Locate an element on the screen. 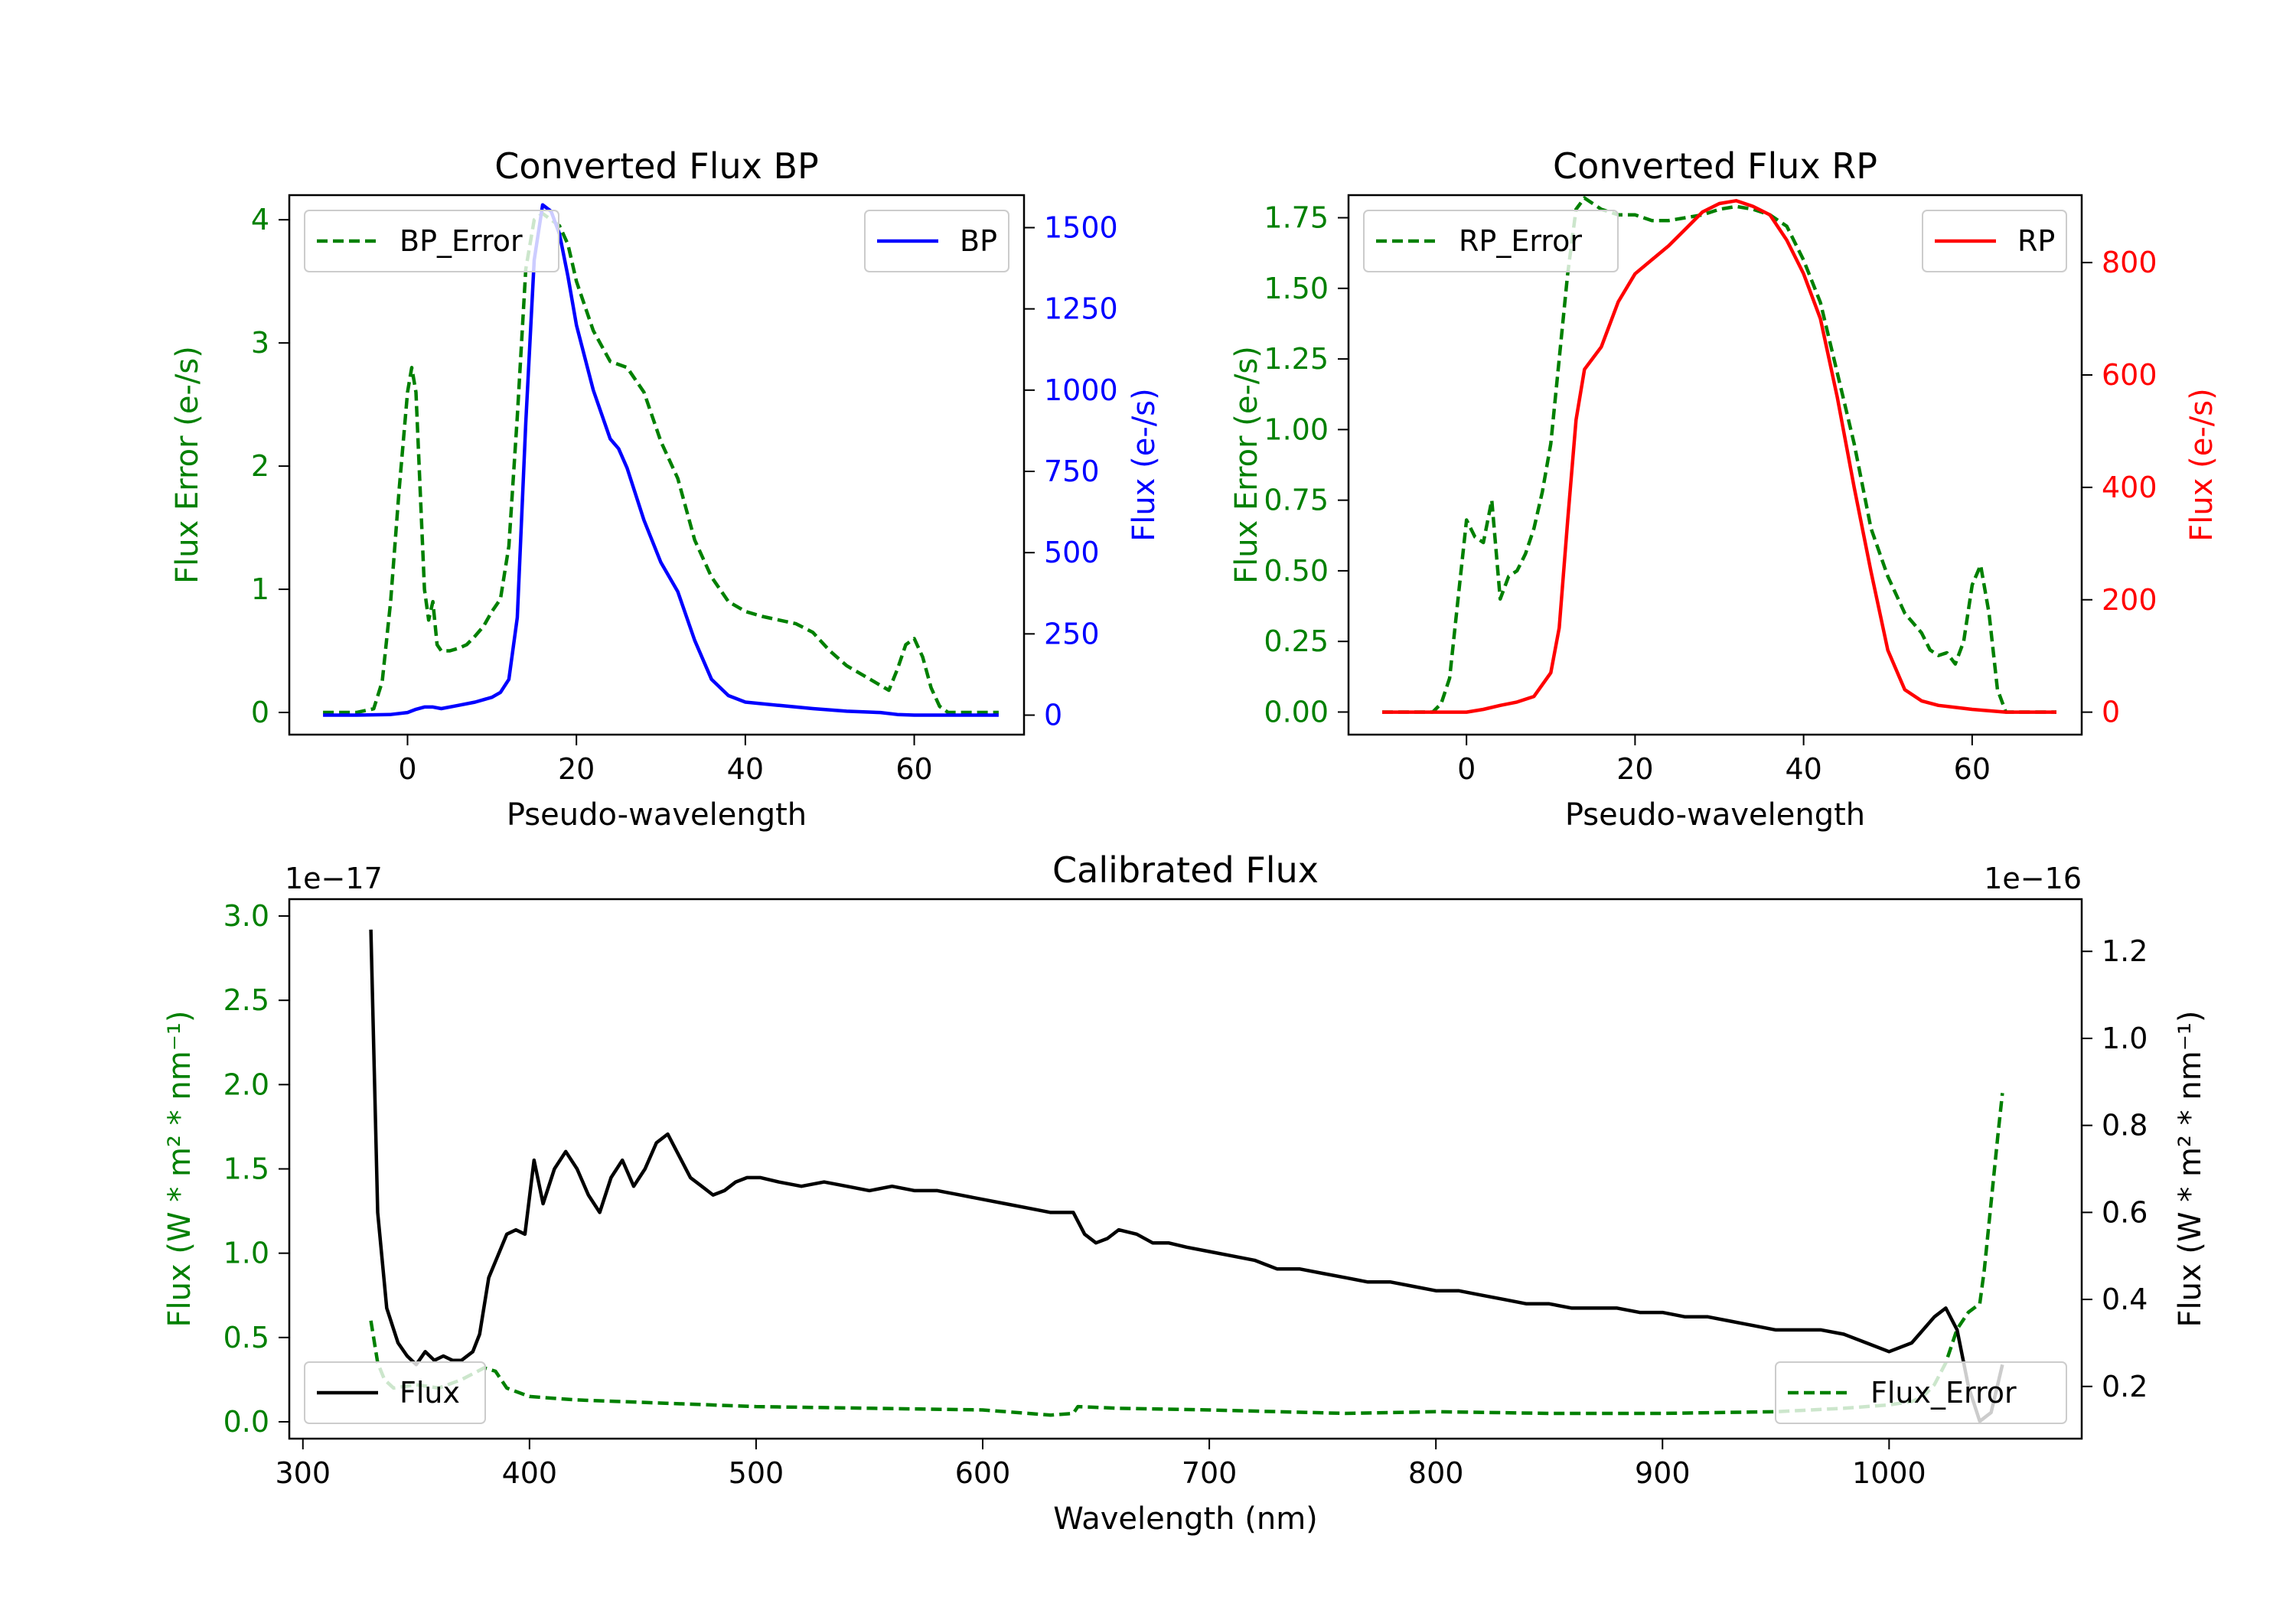  legend-label: RP is located at coordinates (2036, 241).